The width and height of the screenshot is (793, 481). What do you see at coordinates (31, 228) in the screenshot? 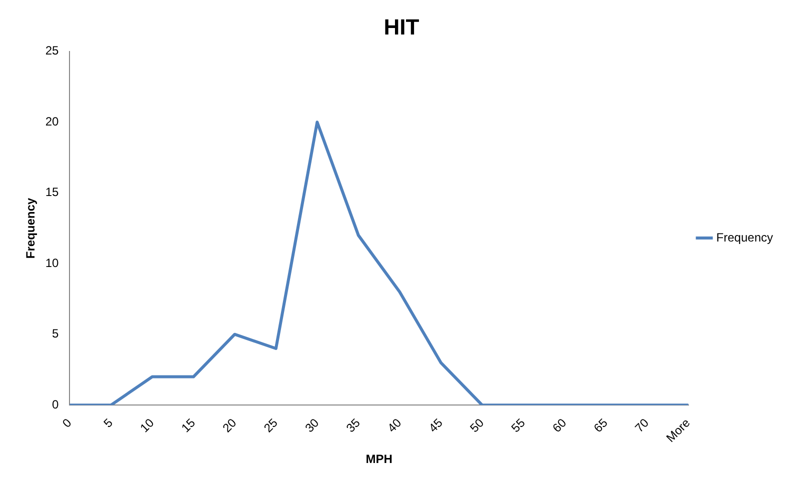
I see `y-axis-title: Frequency` at bounding box center [31, 228].